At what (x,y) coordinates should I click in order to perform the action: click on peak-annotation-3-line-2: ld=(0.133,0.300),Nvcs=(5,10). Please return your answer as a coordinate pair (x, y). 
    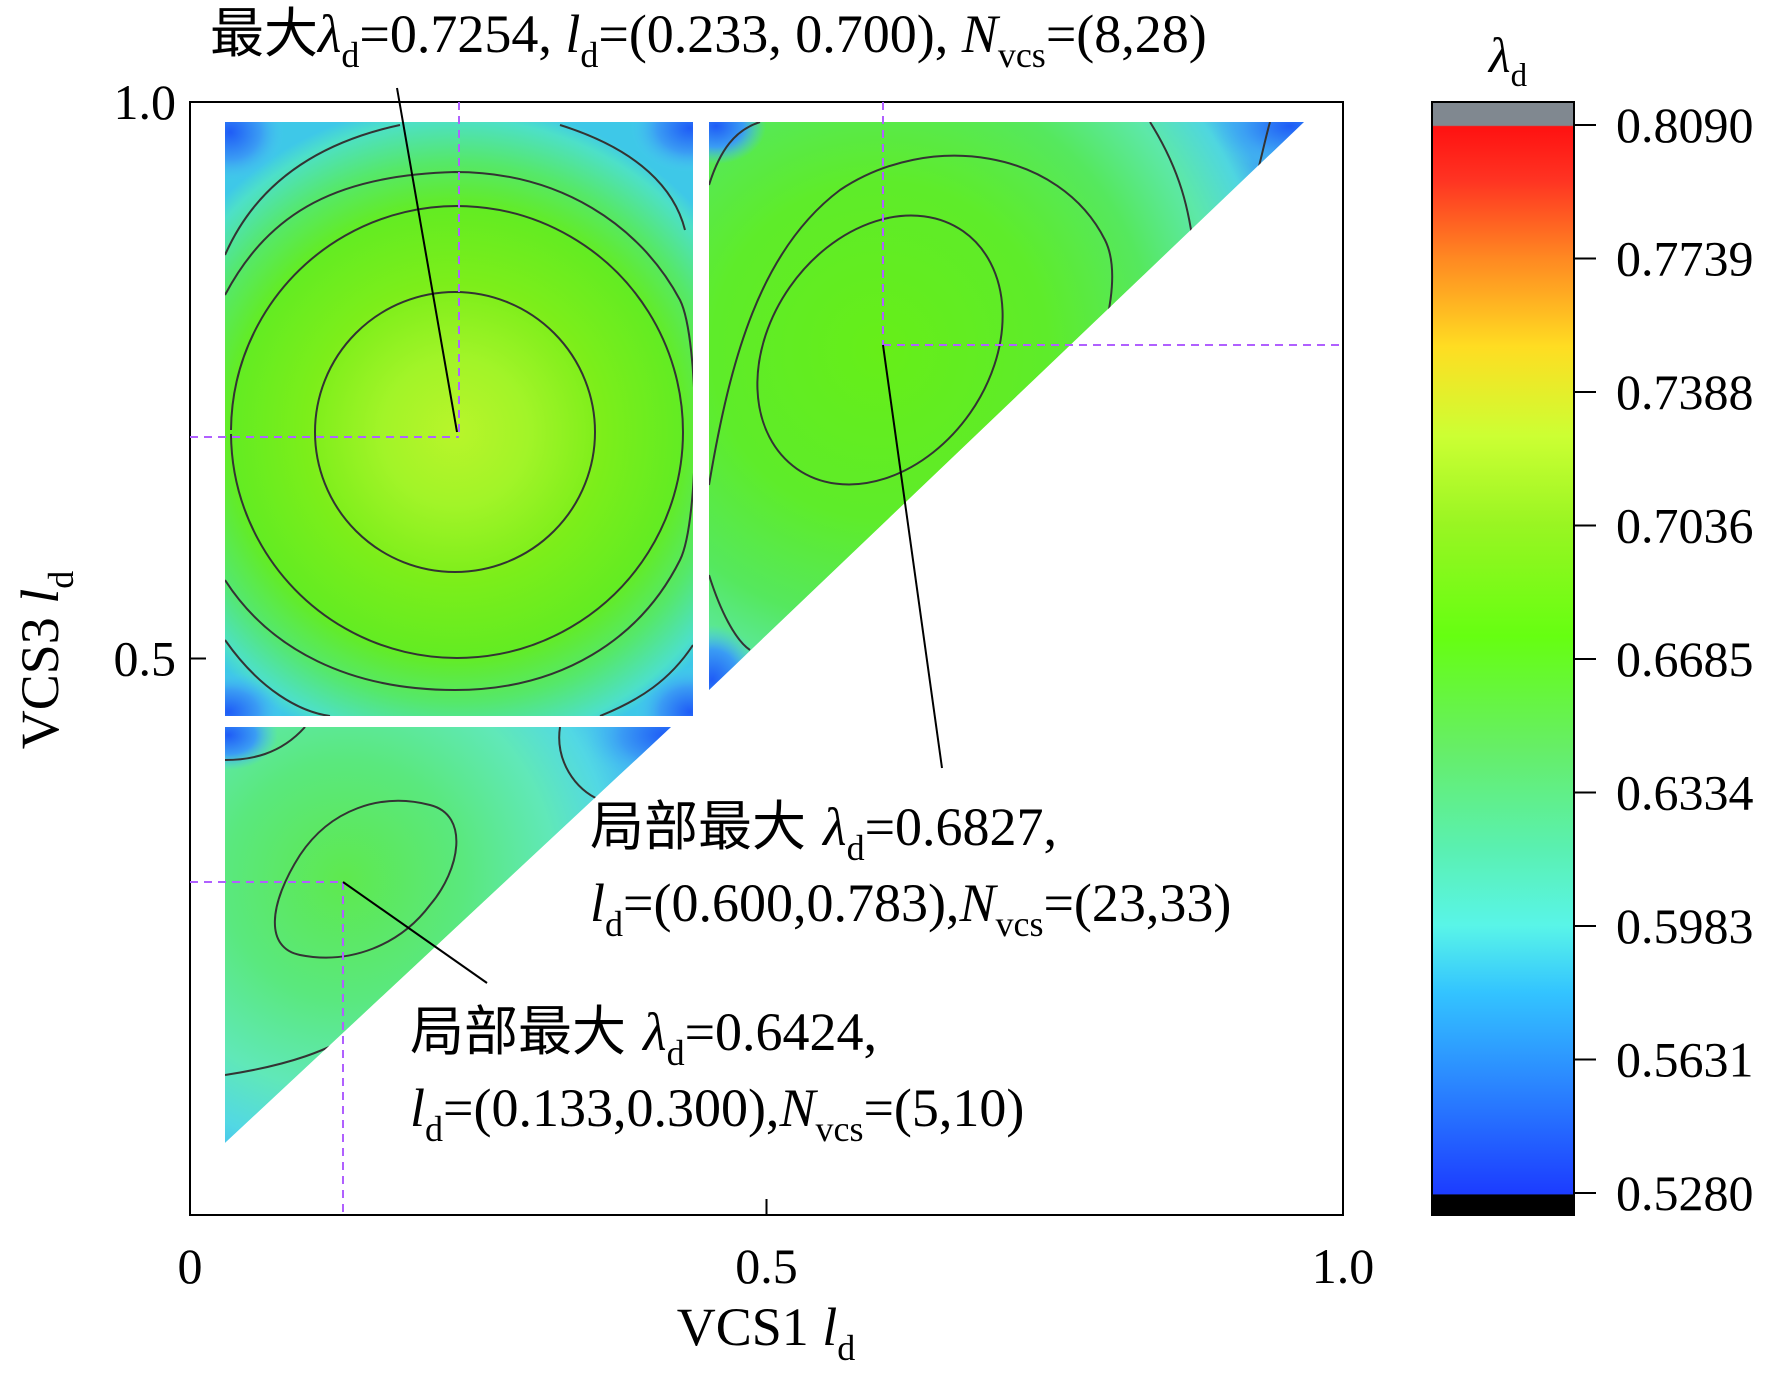
    Looking at the image, I should click on (717, 1113).